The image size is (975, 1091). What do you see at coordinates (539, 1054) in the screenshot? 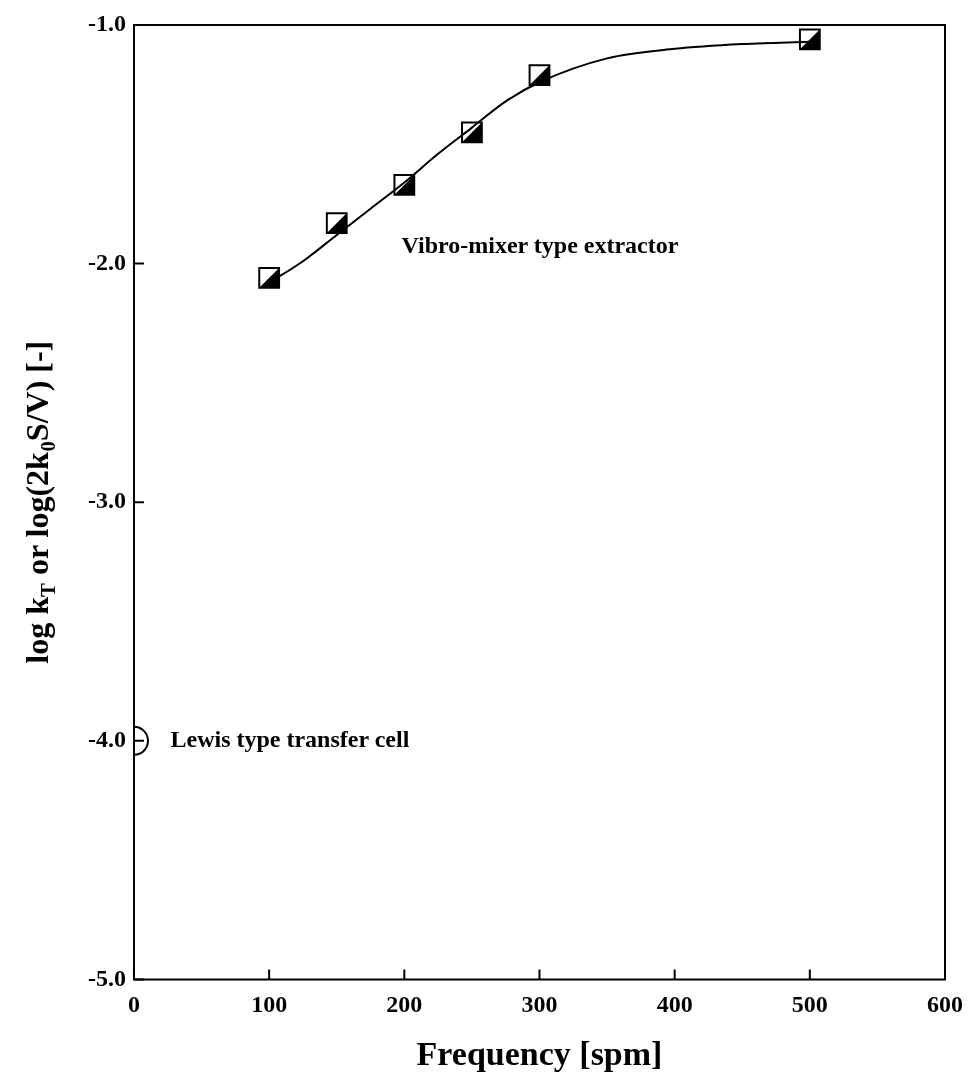
I see `x-axis-title: Frequency [spm]` at bounding box center [539, 1054].